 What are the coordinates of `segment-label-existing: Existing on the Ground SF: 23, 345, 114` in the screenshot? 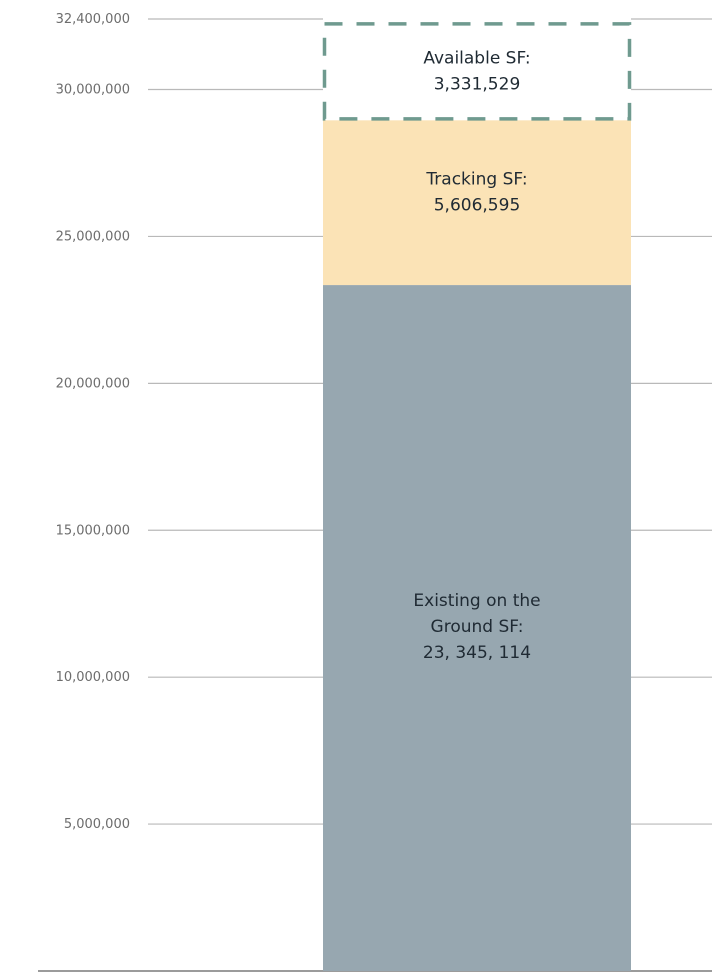 It's located at (476, 627).